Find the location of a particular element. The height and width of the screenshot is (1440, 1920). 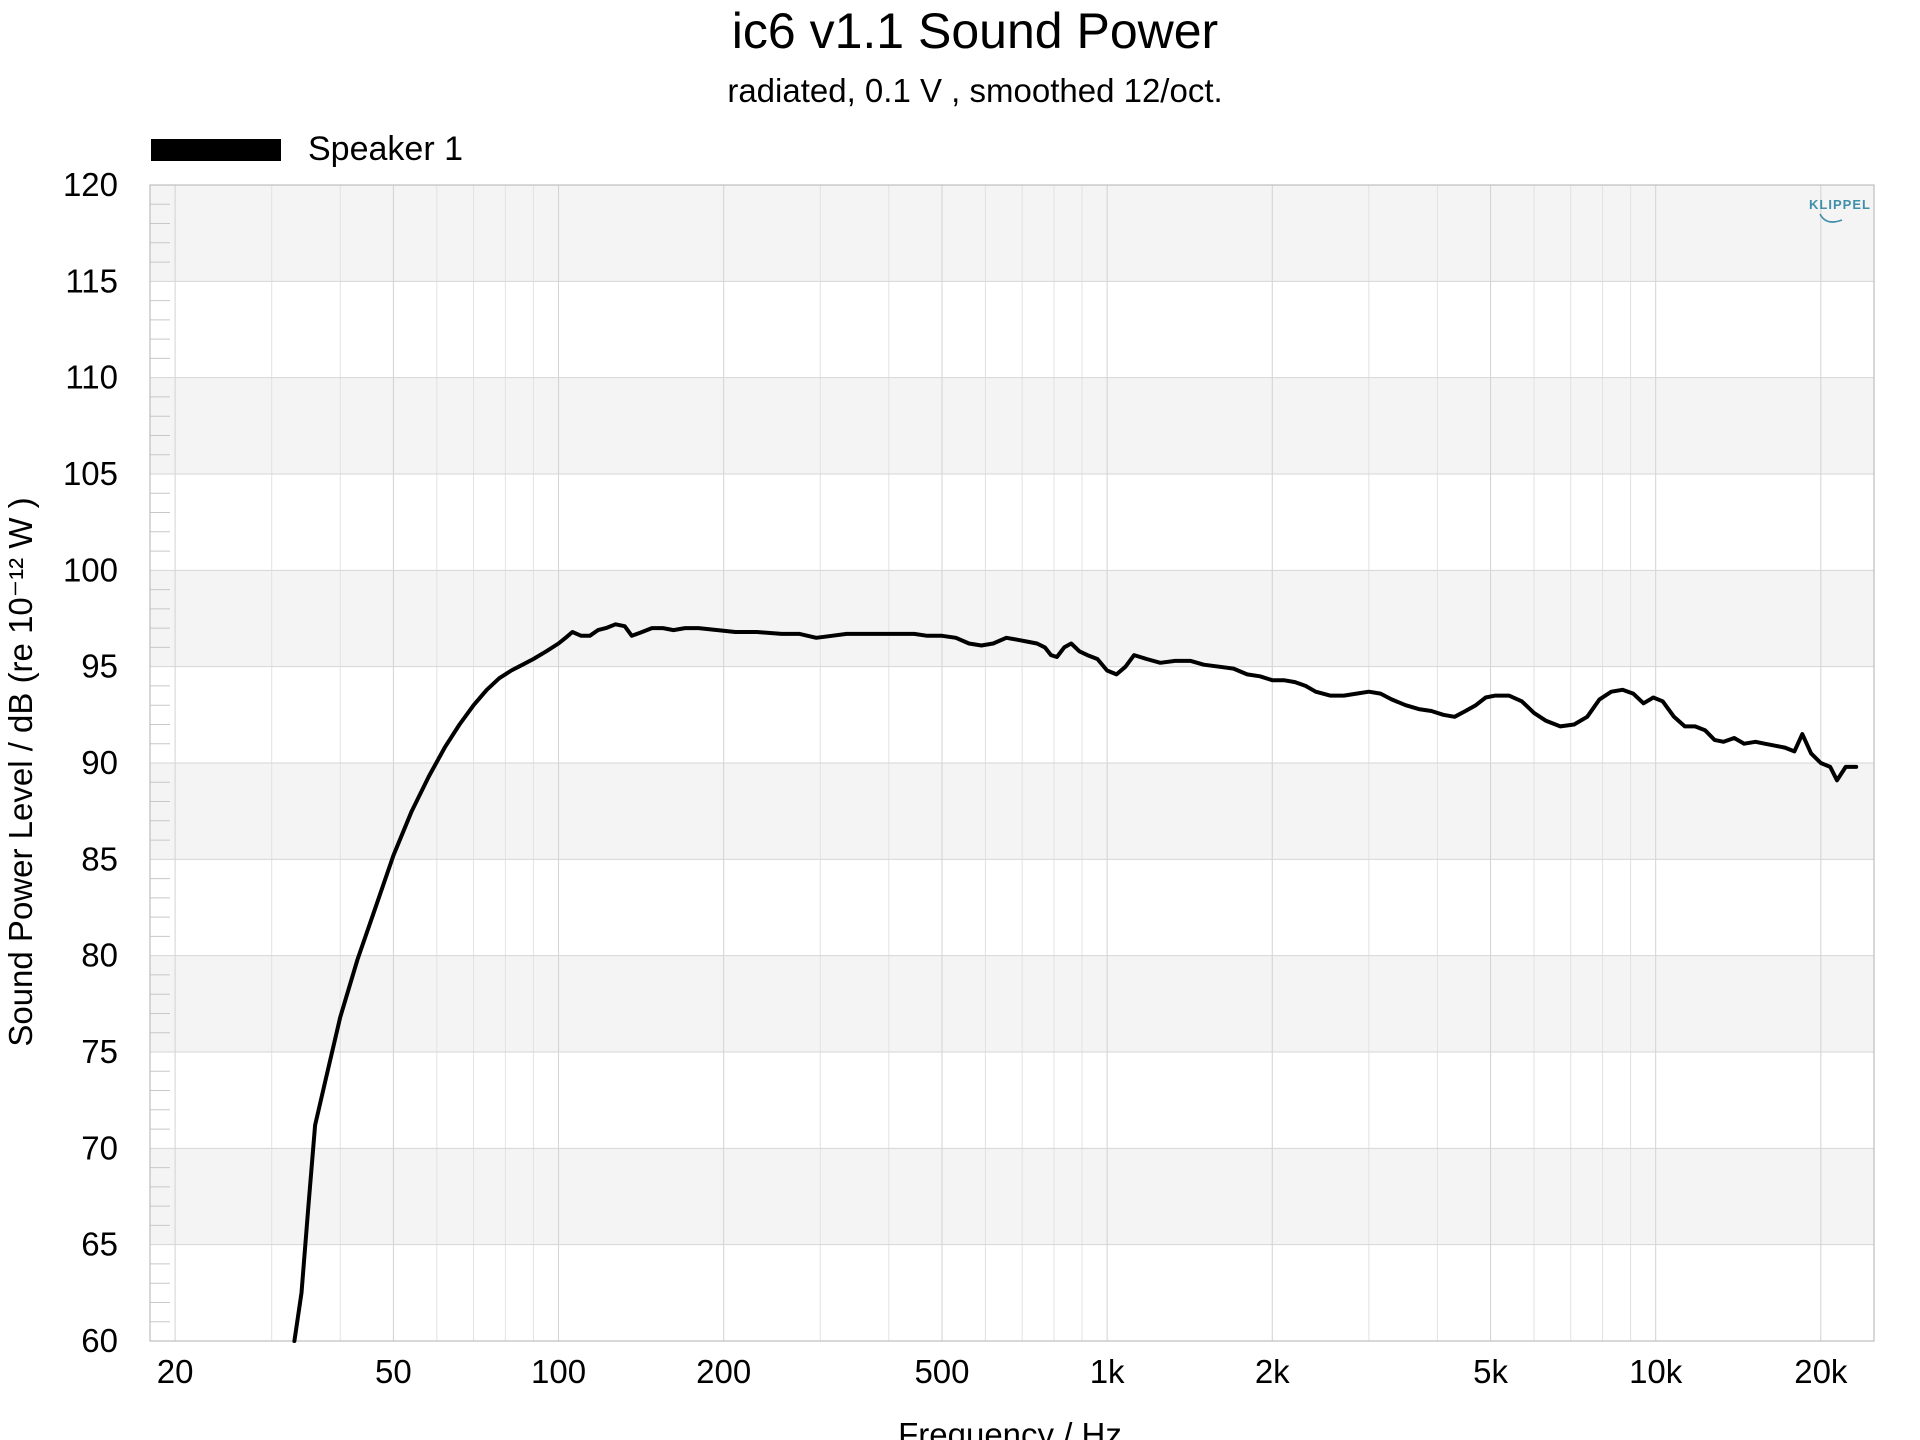

x-tick-label: 10k is located at coordinates (1656, 1371).